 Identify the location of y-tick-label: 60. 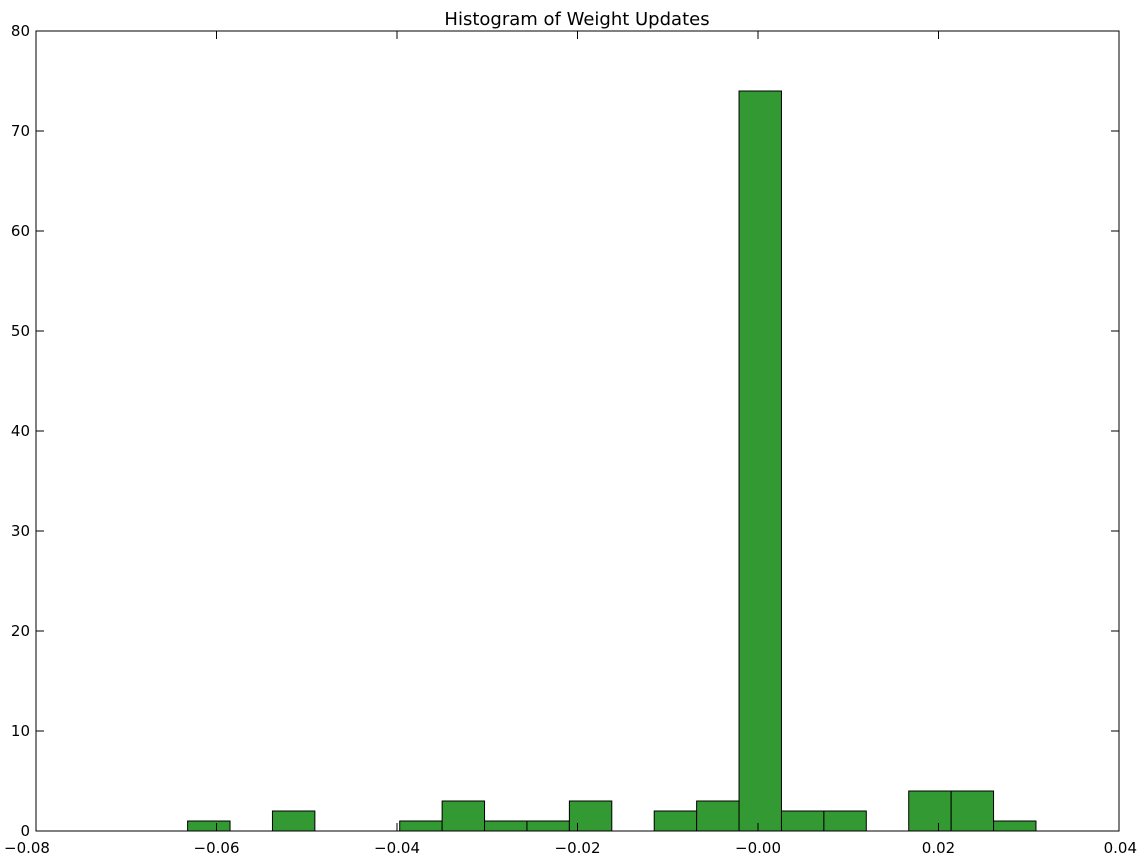
(20, 231).